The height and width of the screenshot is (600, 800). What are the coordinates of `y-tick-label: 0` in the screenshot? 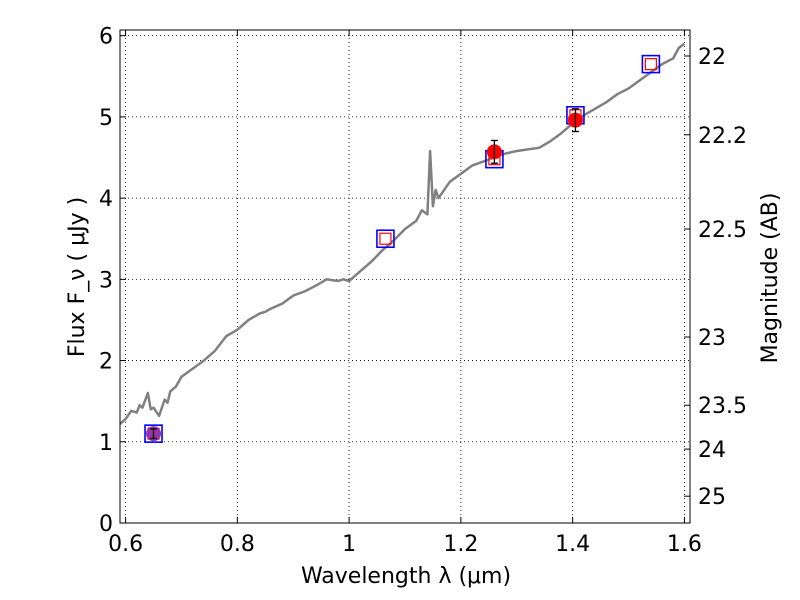 It's located at (106, 524).